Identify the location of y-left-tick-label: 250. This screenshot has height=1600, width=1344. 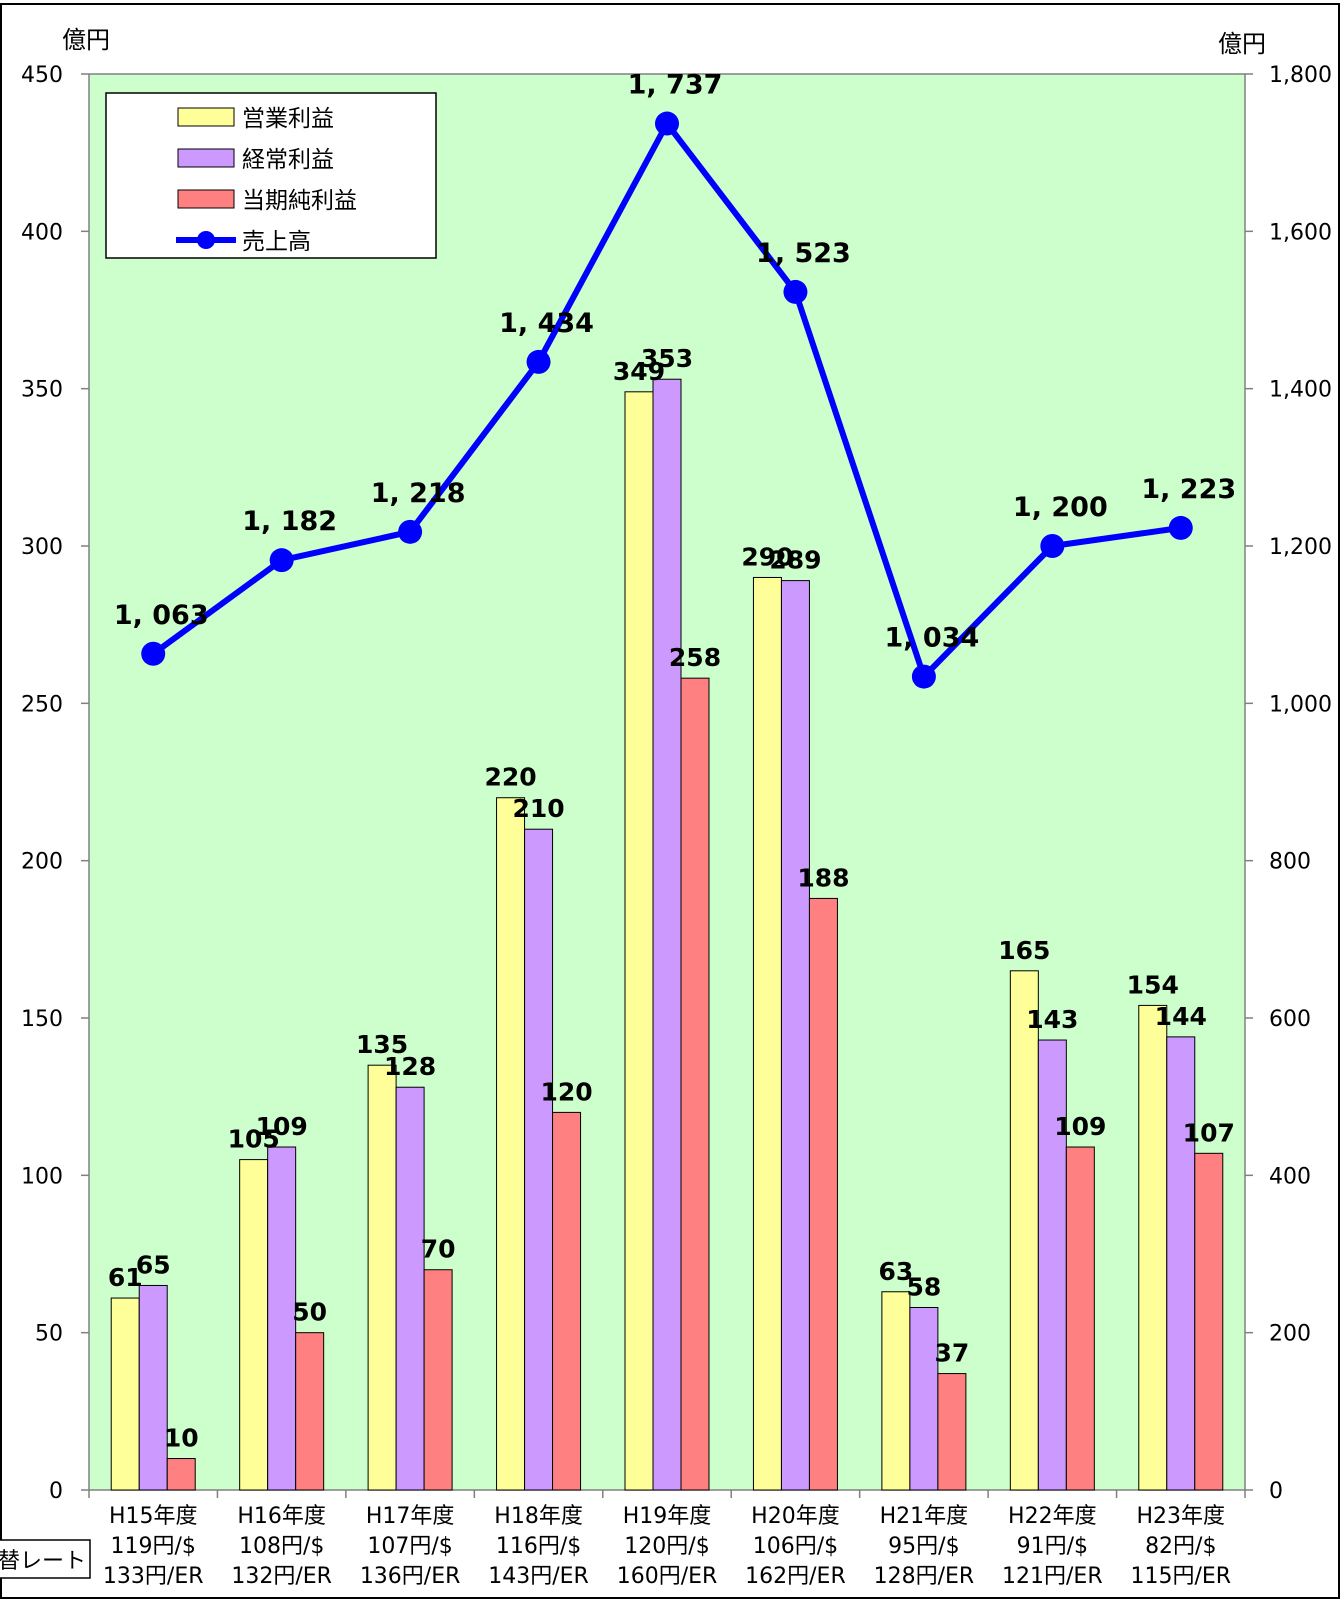
(42, 704).